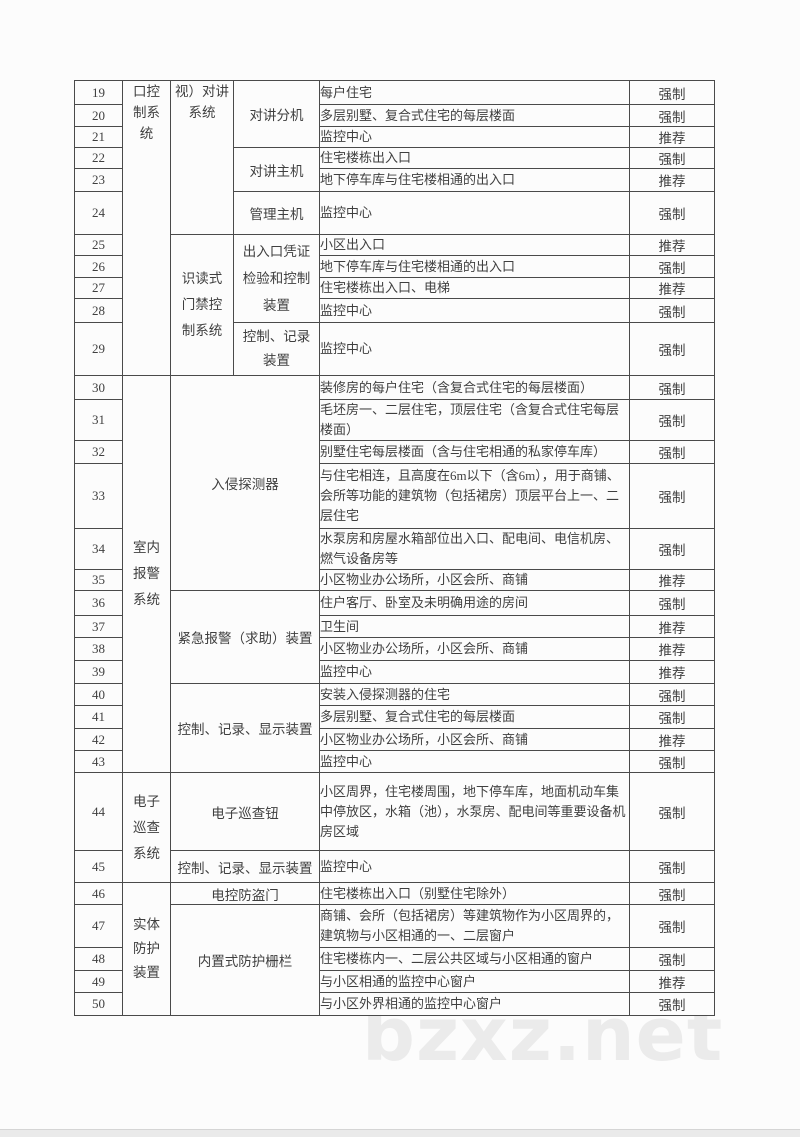 This screenshot has height=1137, width=800. I want to click on row-number: 28, so click(98, 310).